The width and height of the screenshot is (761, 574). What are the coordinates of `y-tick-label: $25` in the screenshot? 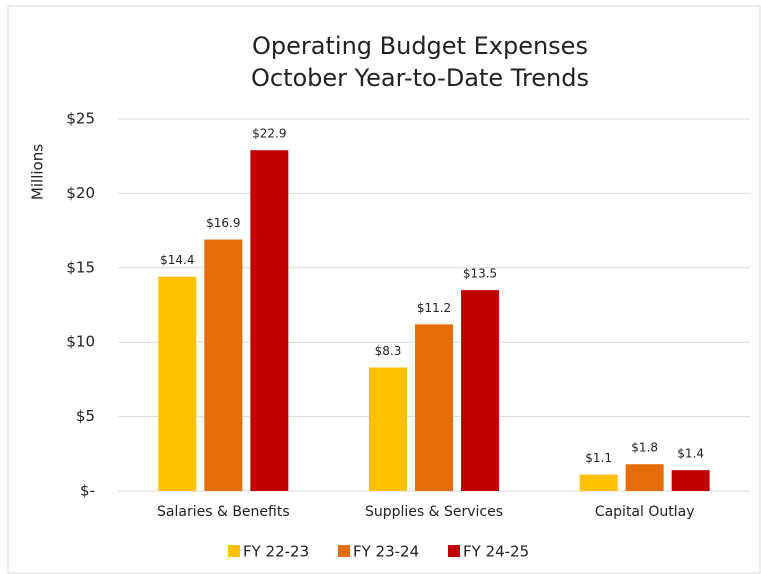 It's located at (80, 119).